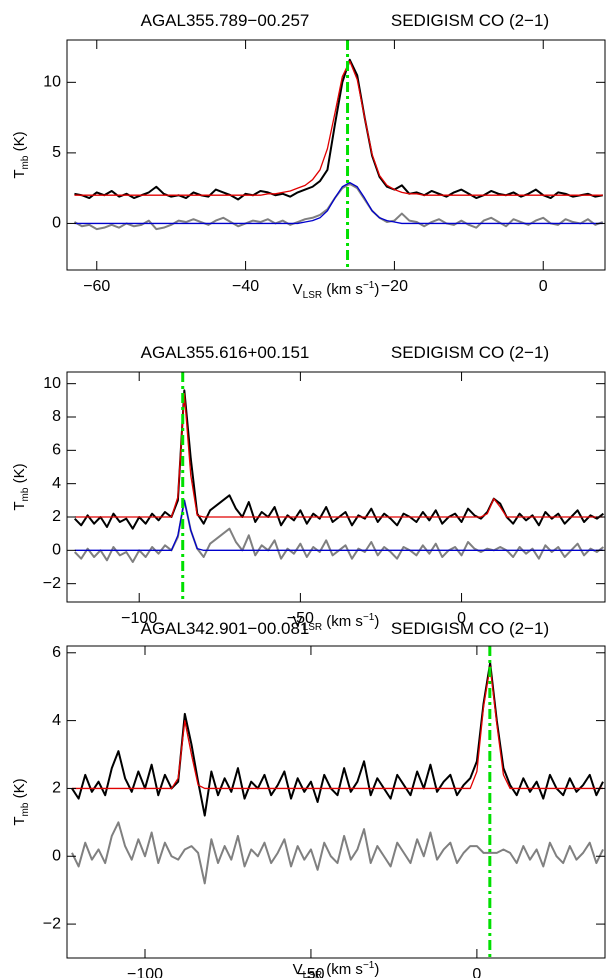 The image size is (606, 978). What do you see at coordinates (96, 286) in the screenshot?
I see `x-tick-label: −60` at bounding box center [96, 286].